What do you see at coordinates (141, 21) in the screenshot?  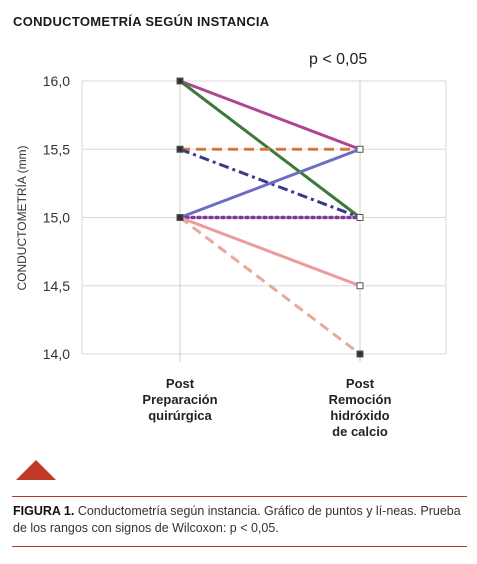 I see `chart-title: CONDUCTOMETRÍA SEGÚN INSTANCIA` at bounding box center [141, 21].